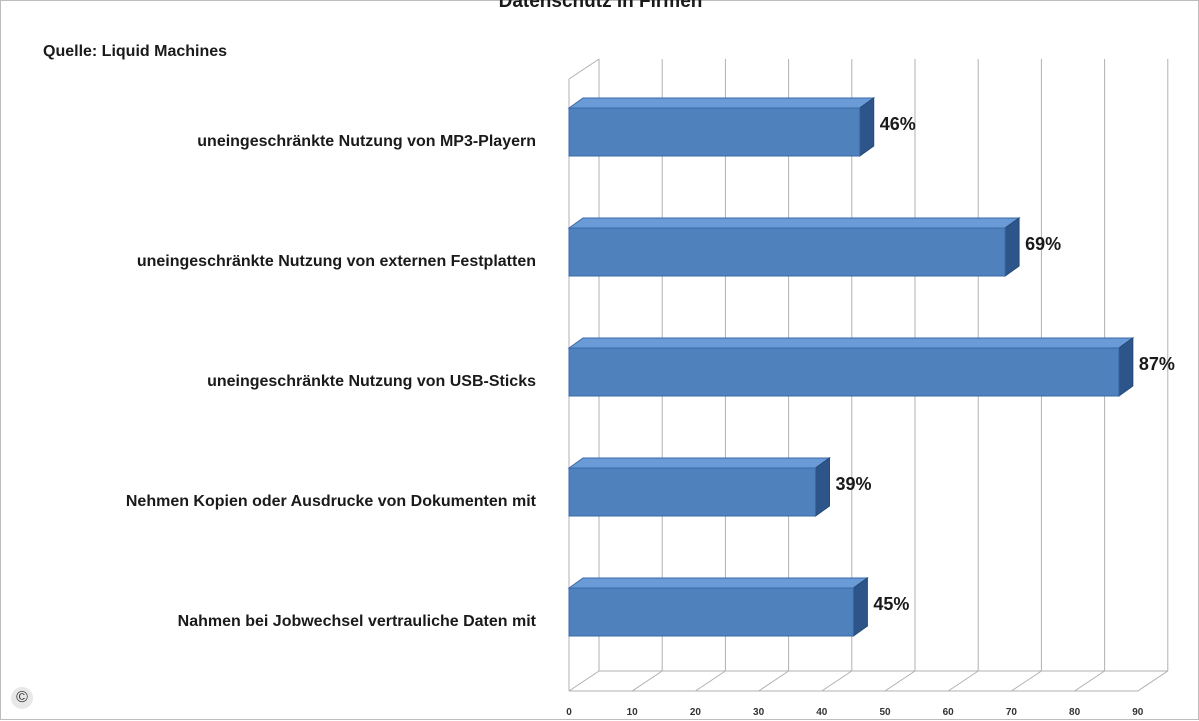 This screenshot has height=721, width=1199. What do you see at coordinates (366, 141) in the screenshot?
I see `category-label: uneingeschränkte Nutzung von MP3-Playern` at bounding box center [366, 141].